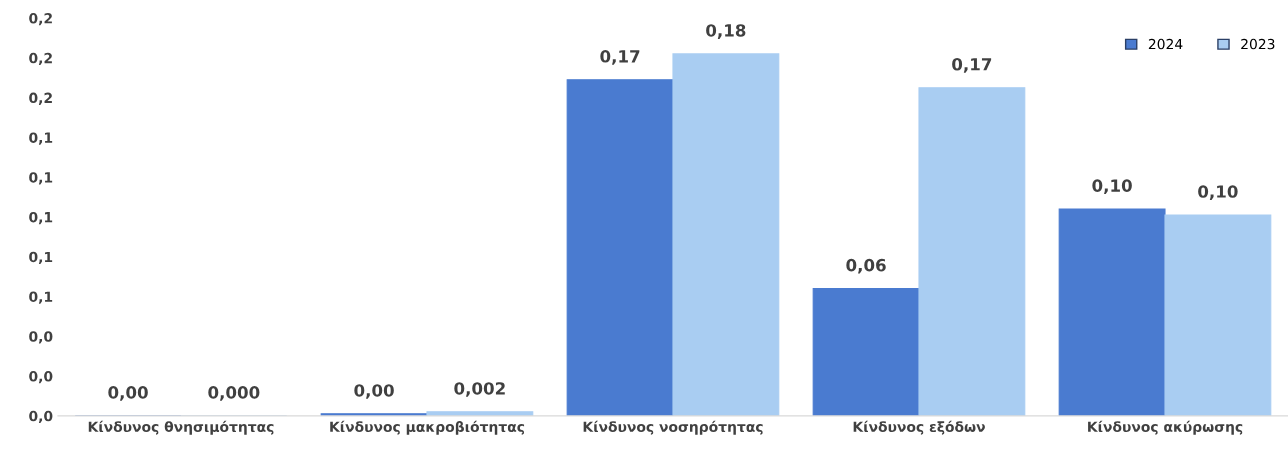 The image size is (1288, 452). Describe the element at coordinates (1165, 427) in the screenshot. I see `x-tick-label: Κίνδυνος ακύρωσης` at that location.